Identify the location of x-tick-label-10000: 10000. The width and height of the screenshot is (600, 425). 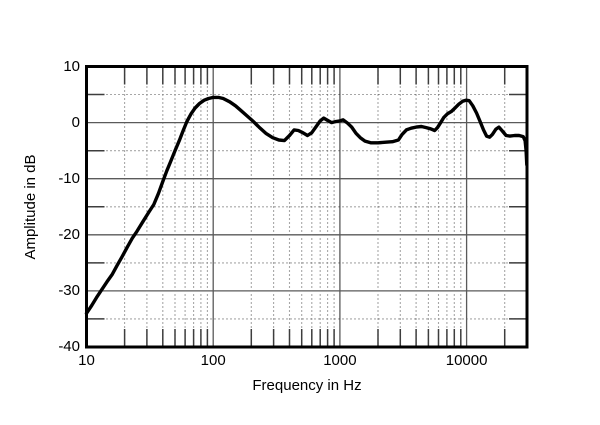
(466, 360).